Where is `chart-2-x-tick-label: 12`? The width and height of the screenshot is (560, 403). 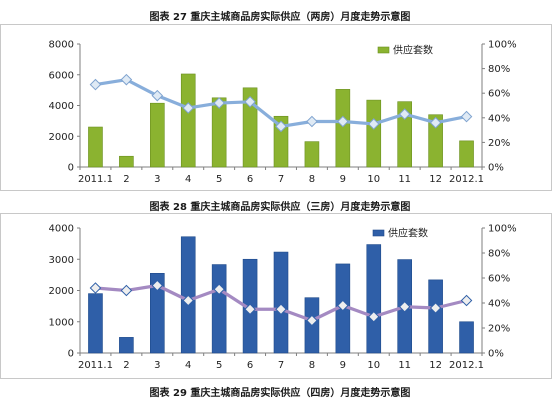
chart-2-x-tick-label: 12 is located at coordinates (435, 365).